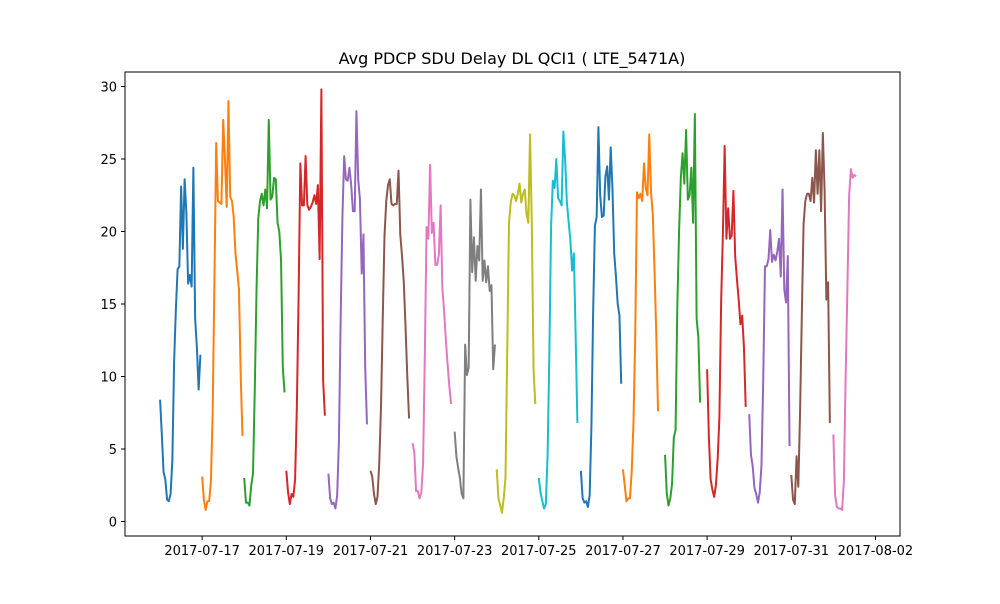 The width and height of the screenshot is (1000, 604). Describe the element at coordinates (113, 523) in the screenshot. I see `y-tick-label-0: 0` at that location.